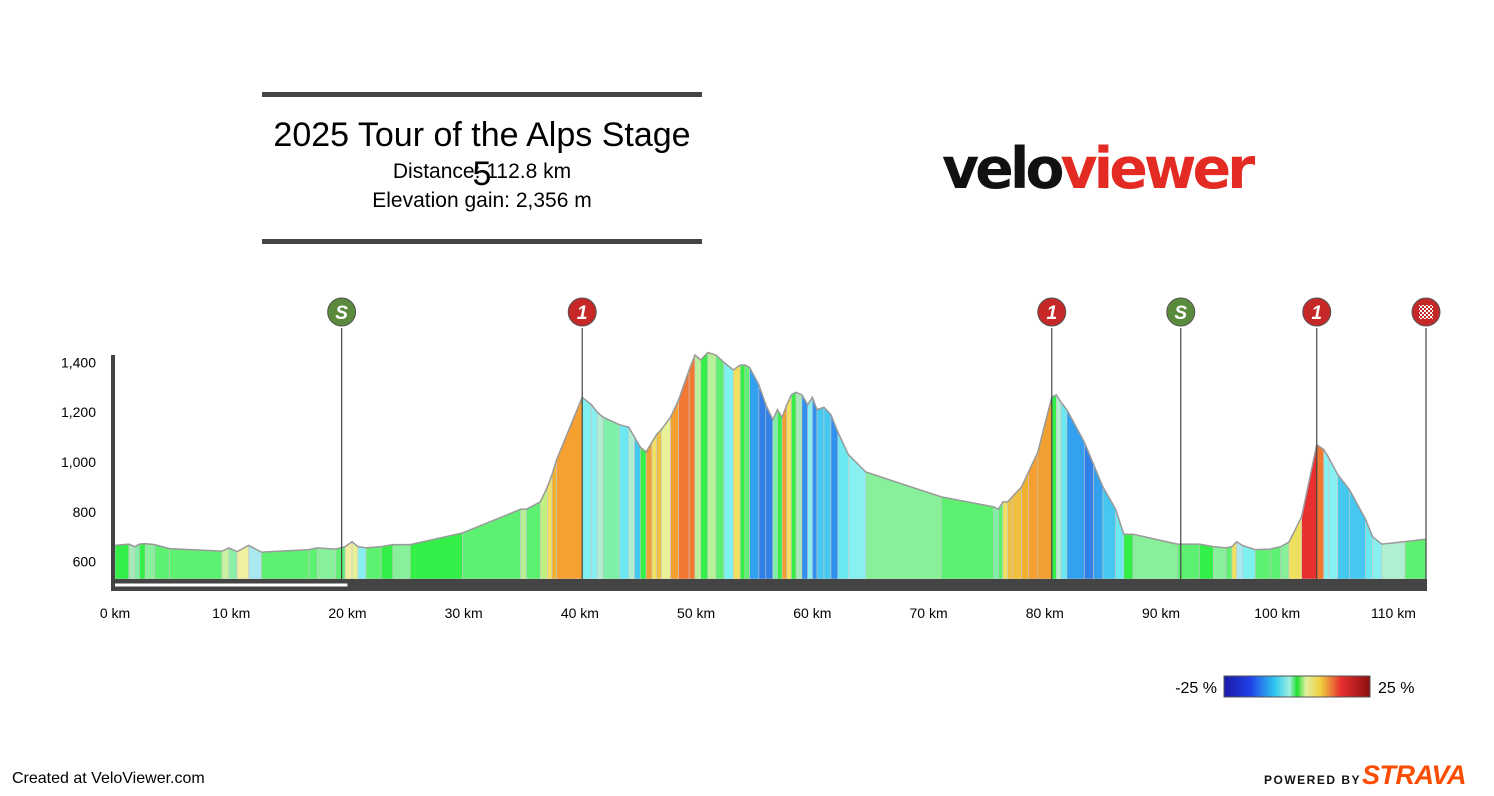  I want to click on powered-by-label: POWERED BY, so click(1313, 780).